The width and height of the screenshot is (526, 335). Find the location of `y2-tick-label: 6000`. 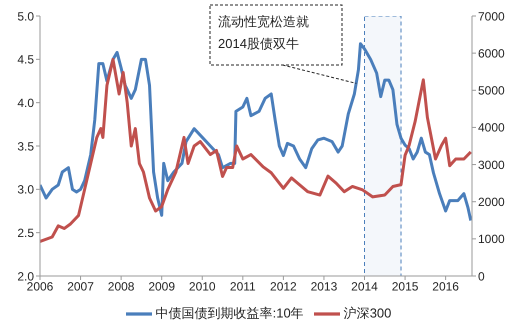

y2-tick-label: 6000 is located at coordinates (492, 53).